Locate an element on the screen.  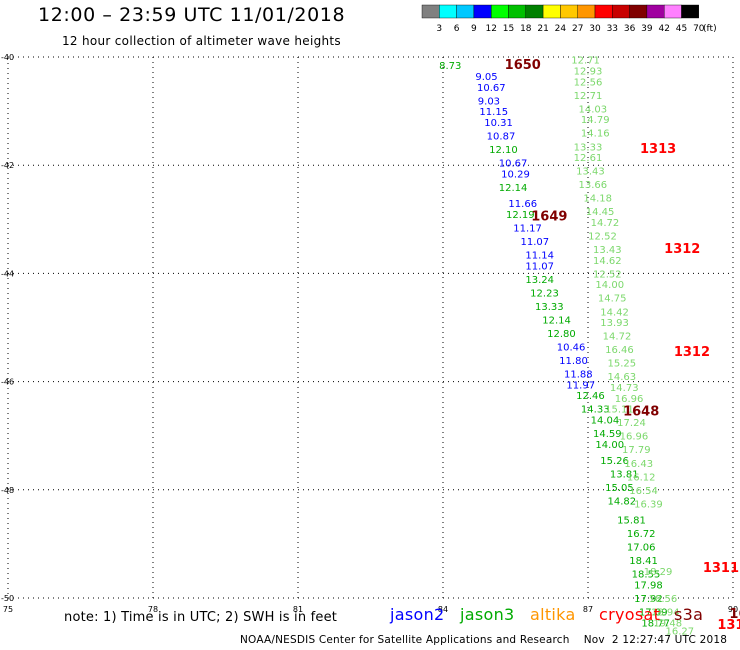
data-point-sentinel: 14.42 is located at coordinates (614, 312).